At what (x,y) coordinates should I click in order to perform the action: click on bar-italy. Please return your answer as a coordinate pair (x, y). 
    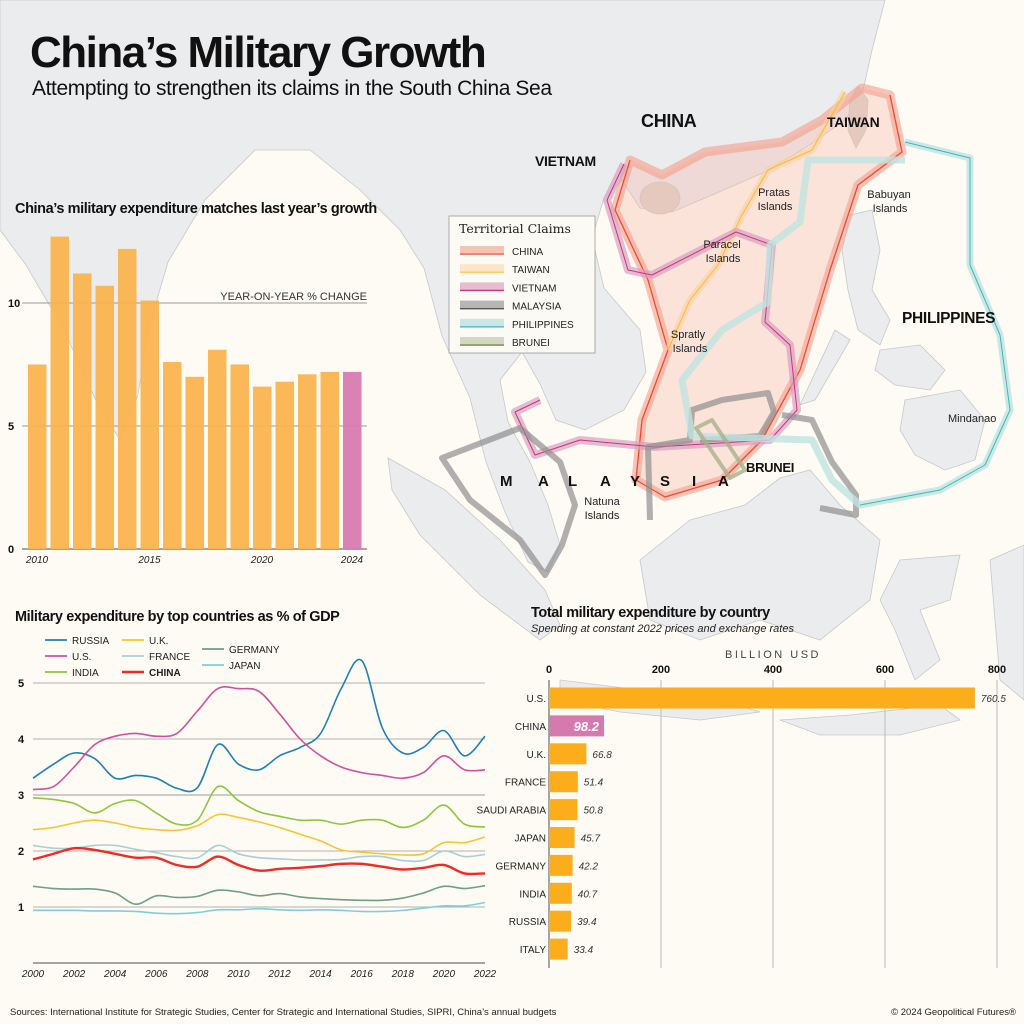
    Looking at the image, I should click on (558, 949).